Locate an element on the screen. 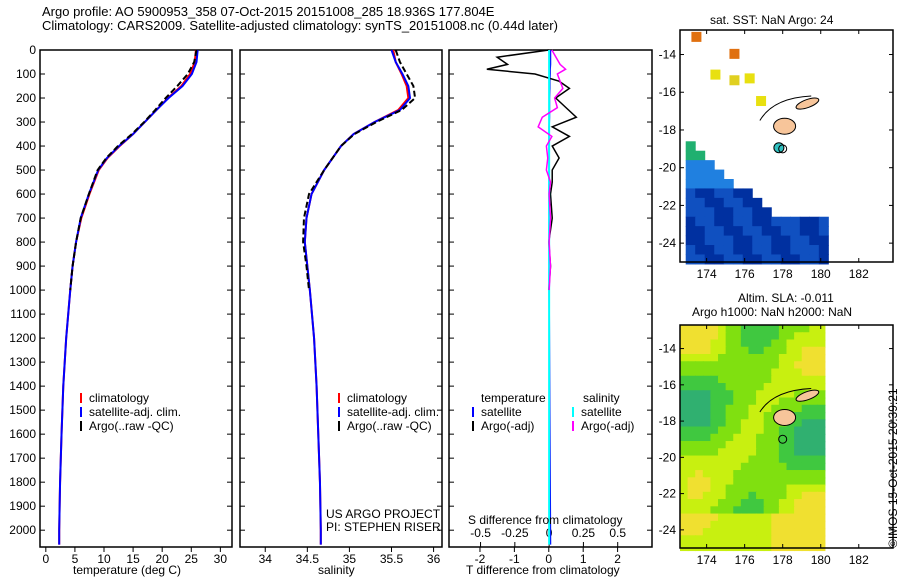  x2tick-label: -0.25 is located at coordinates (515, 533).